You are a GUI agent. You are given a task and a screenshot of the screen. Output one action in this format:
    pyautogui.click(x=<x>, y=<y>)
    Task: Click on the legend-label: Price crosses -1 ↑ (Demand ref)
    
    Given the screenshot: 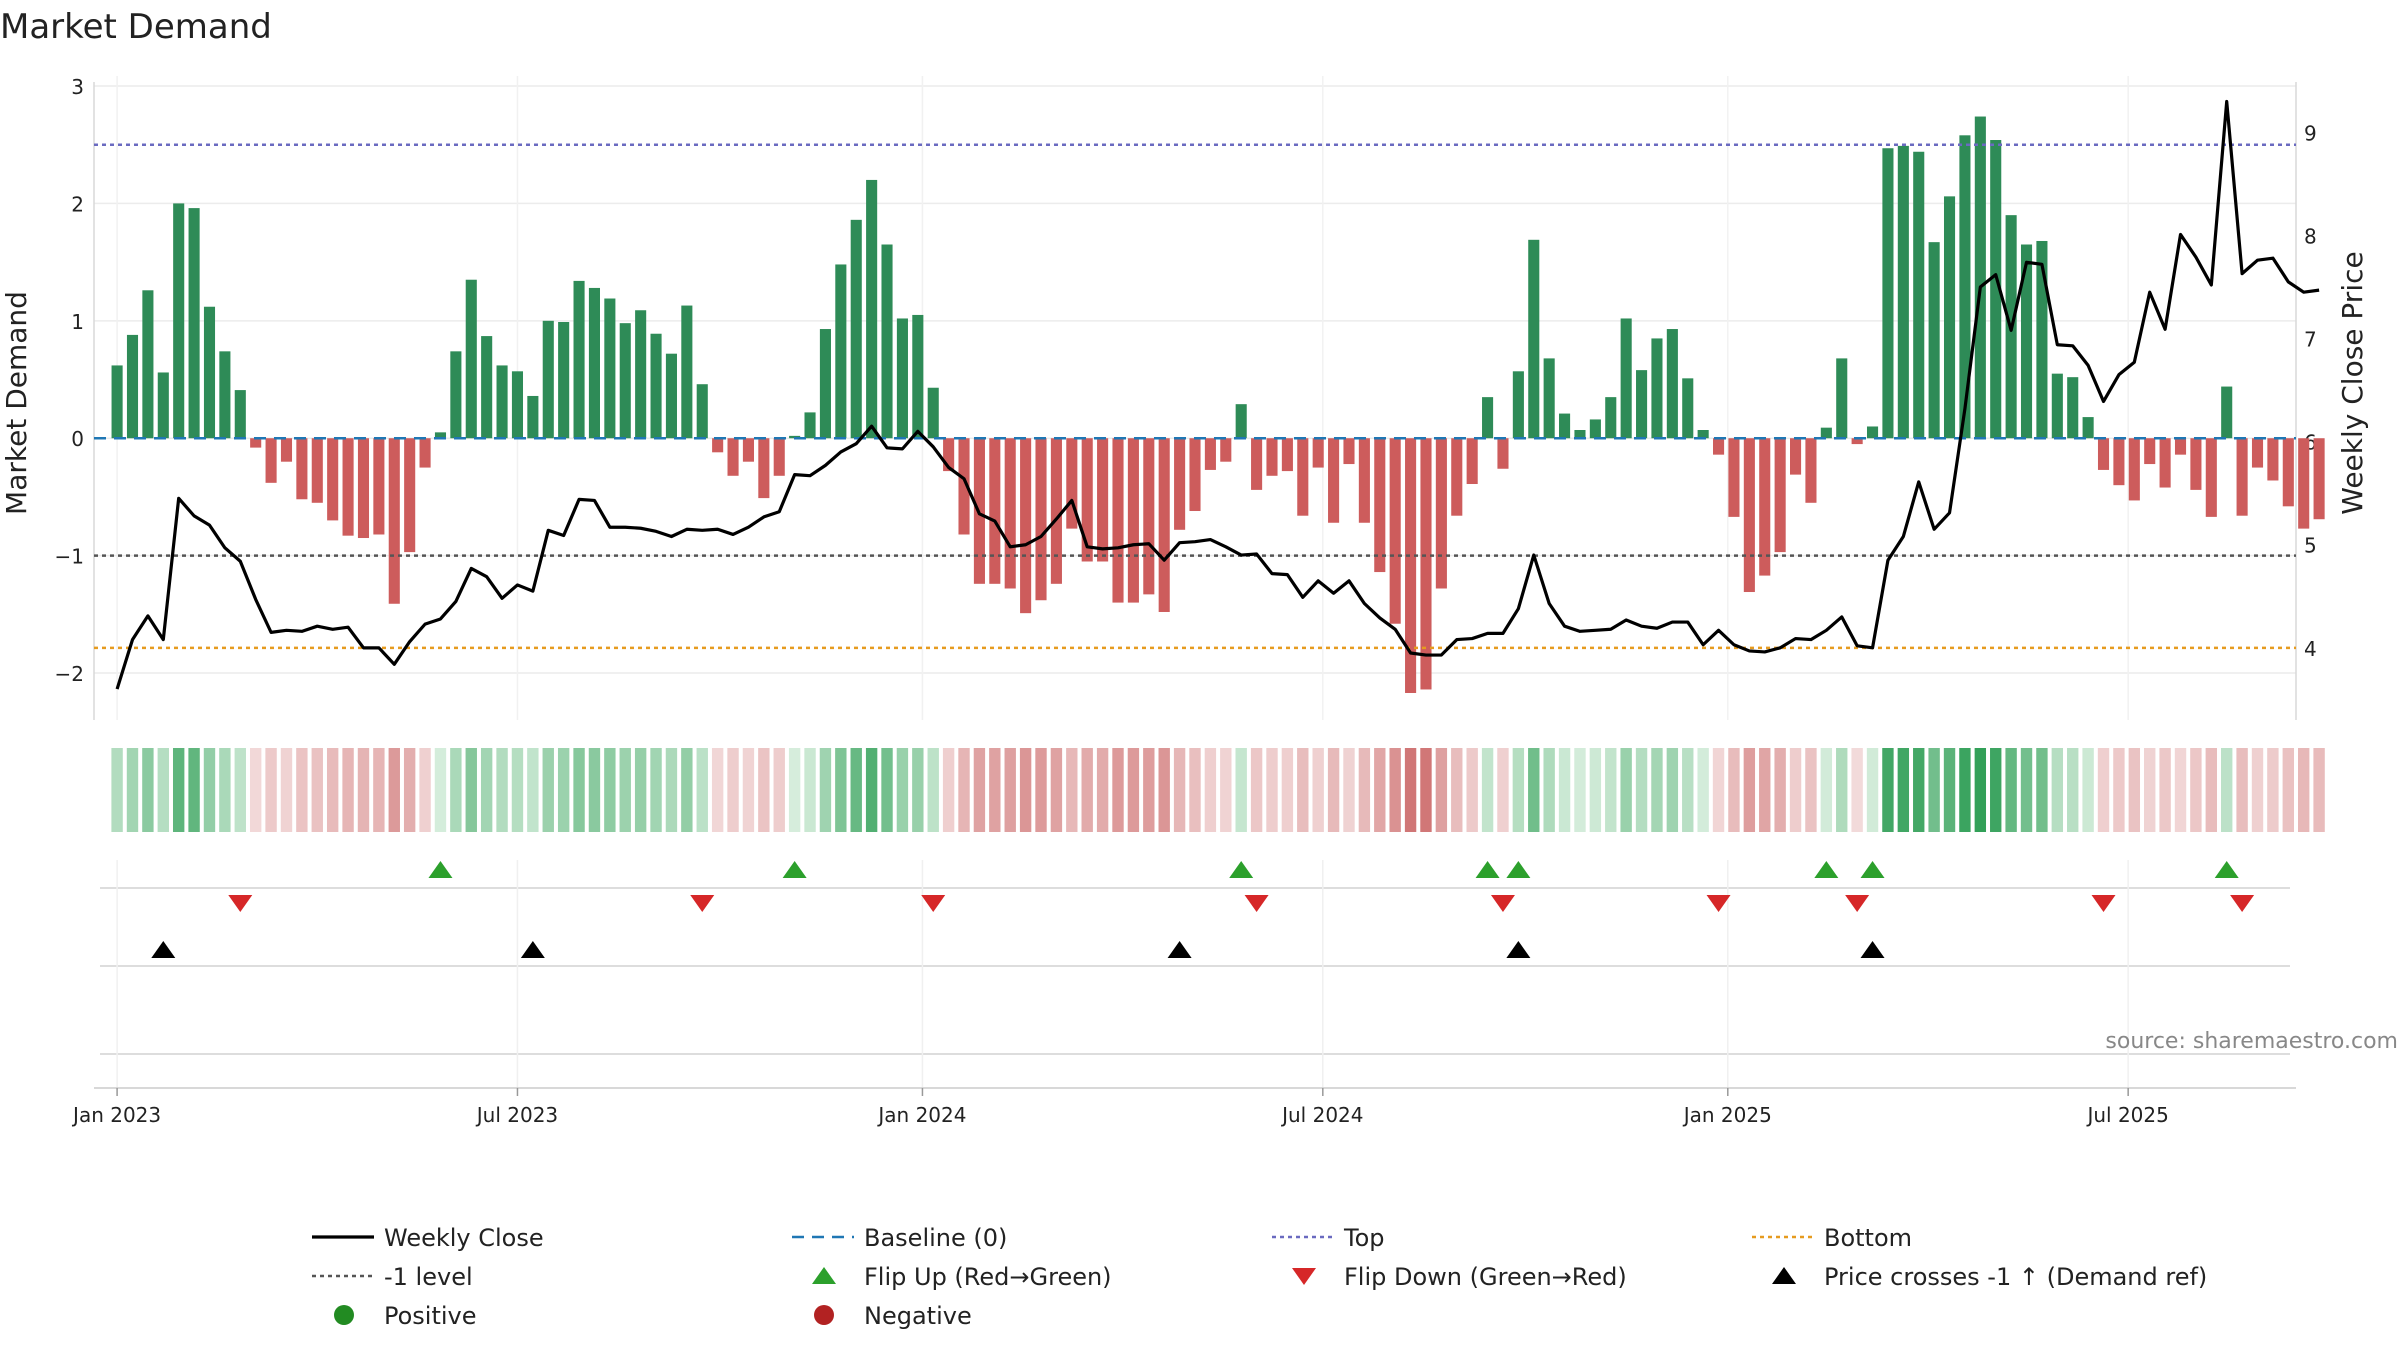 What is the action you would take?
    pyautogui.click(x=2015, y=1277)
    